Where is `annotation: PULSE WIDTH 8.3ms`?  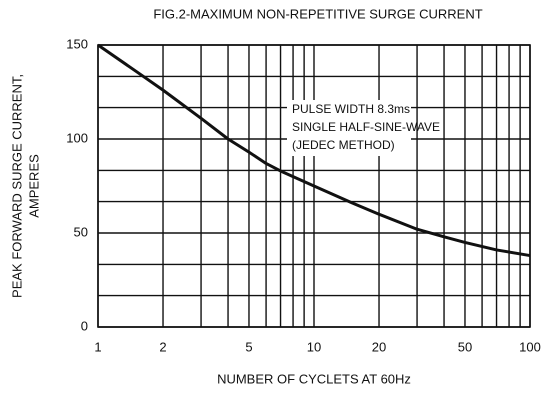
annotation: PULSE WIDTH 8.3ms is located at coordinates (351, 109).